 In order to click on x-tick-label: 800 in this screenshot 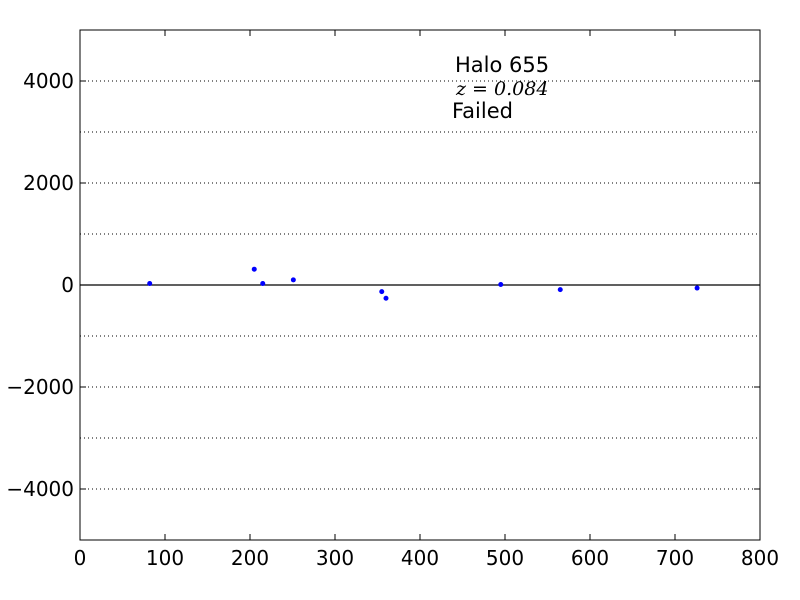, I will do `click(760, 558)`.